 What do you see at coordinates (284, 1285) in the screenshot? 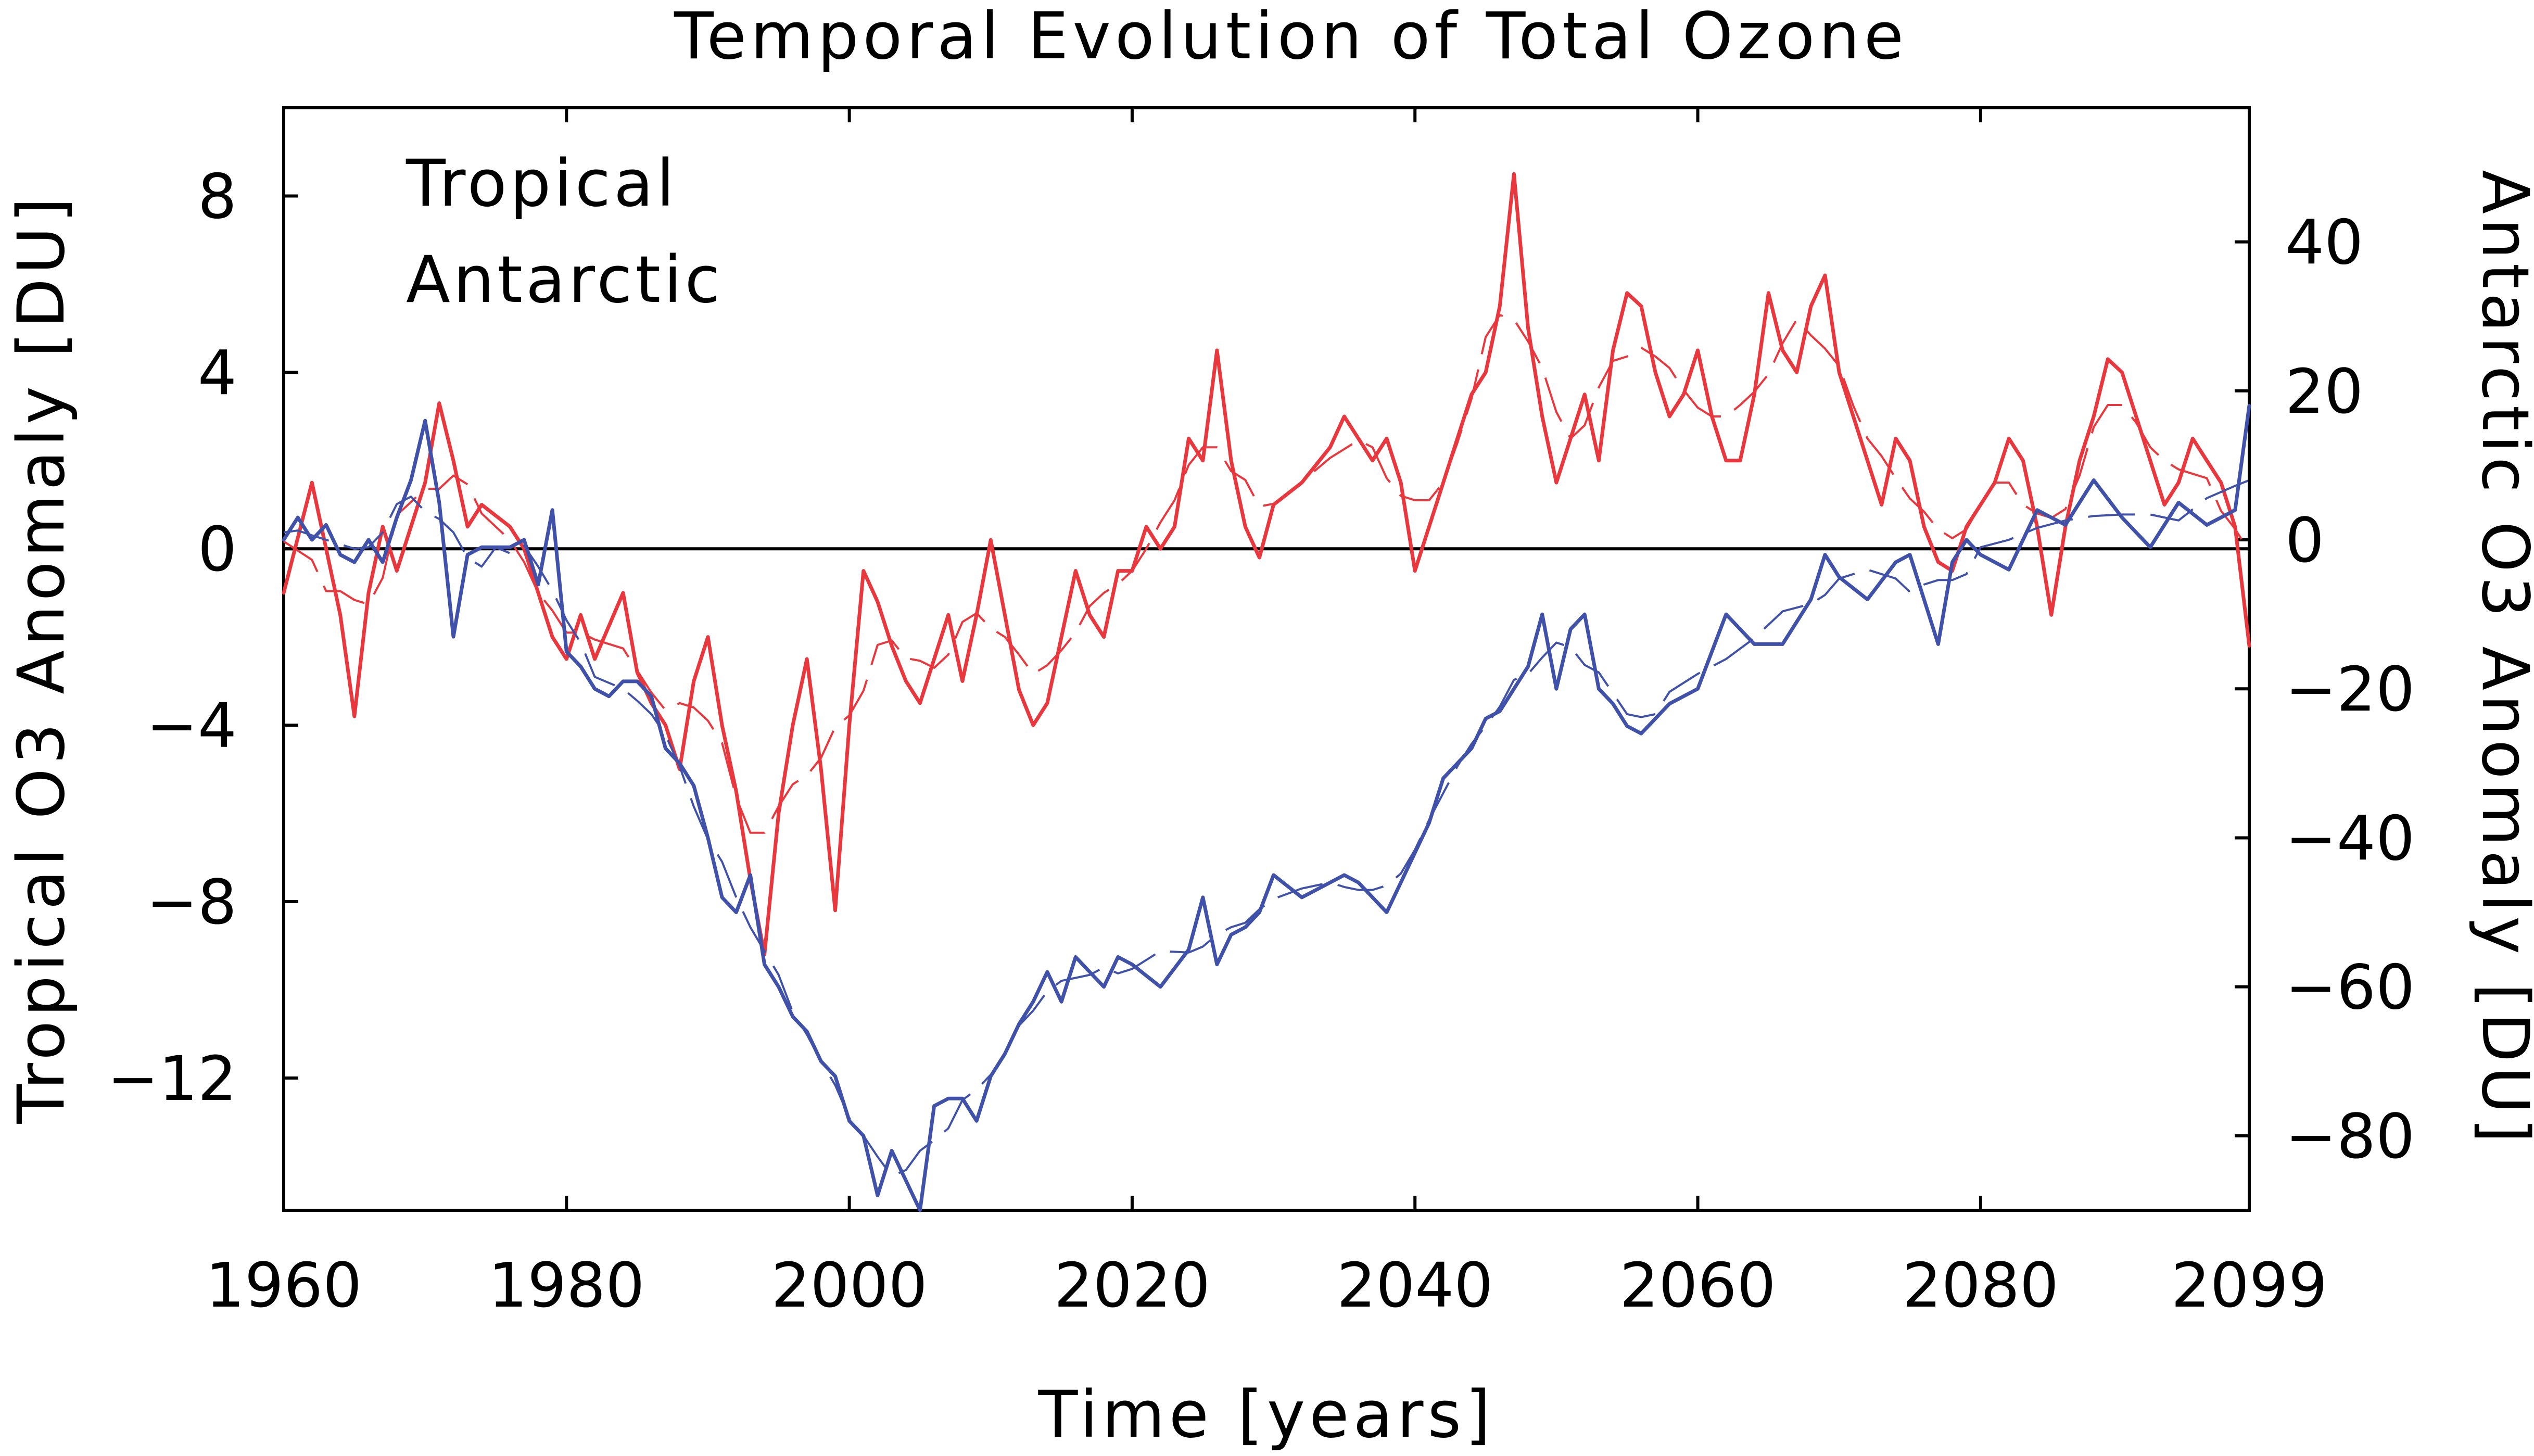
I see `x-tick-label: 1960` at bounding box center [284, 1285].